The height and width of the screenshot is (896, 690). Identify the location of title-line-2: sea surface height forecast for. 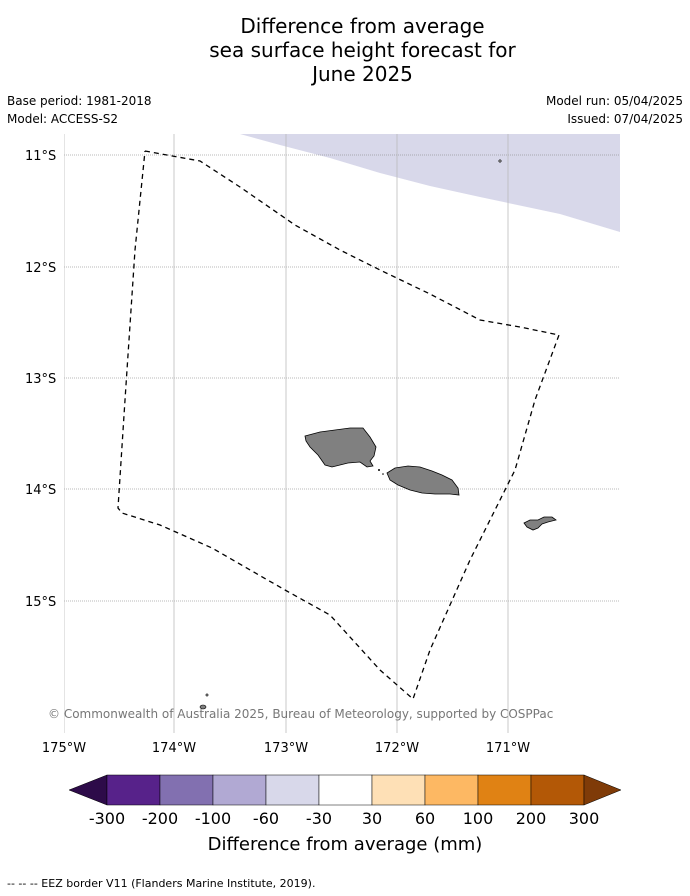
(362, 50).